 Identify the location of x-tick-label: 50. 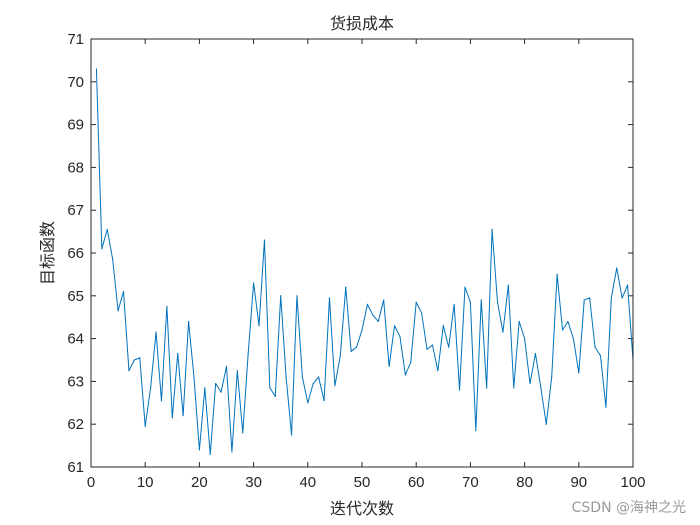
(362, 482).